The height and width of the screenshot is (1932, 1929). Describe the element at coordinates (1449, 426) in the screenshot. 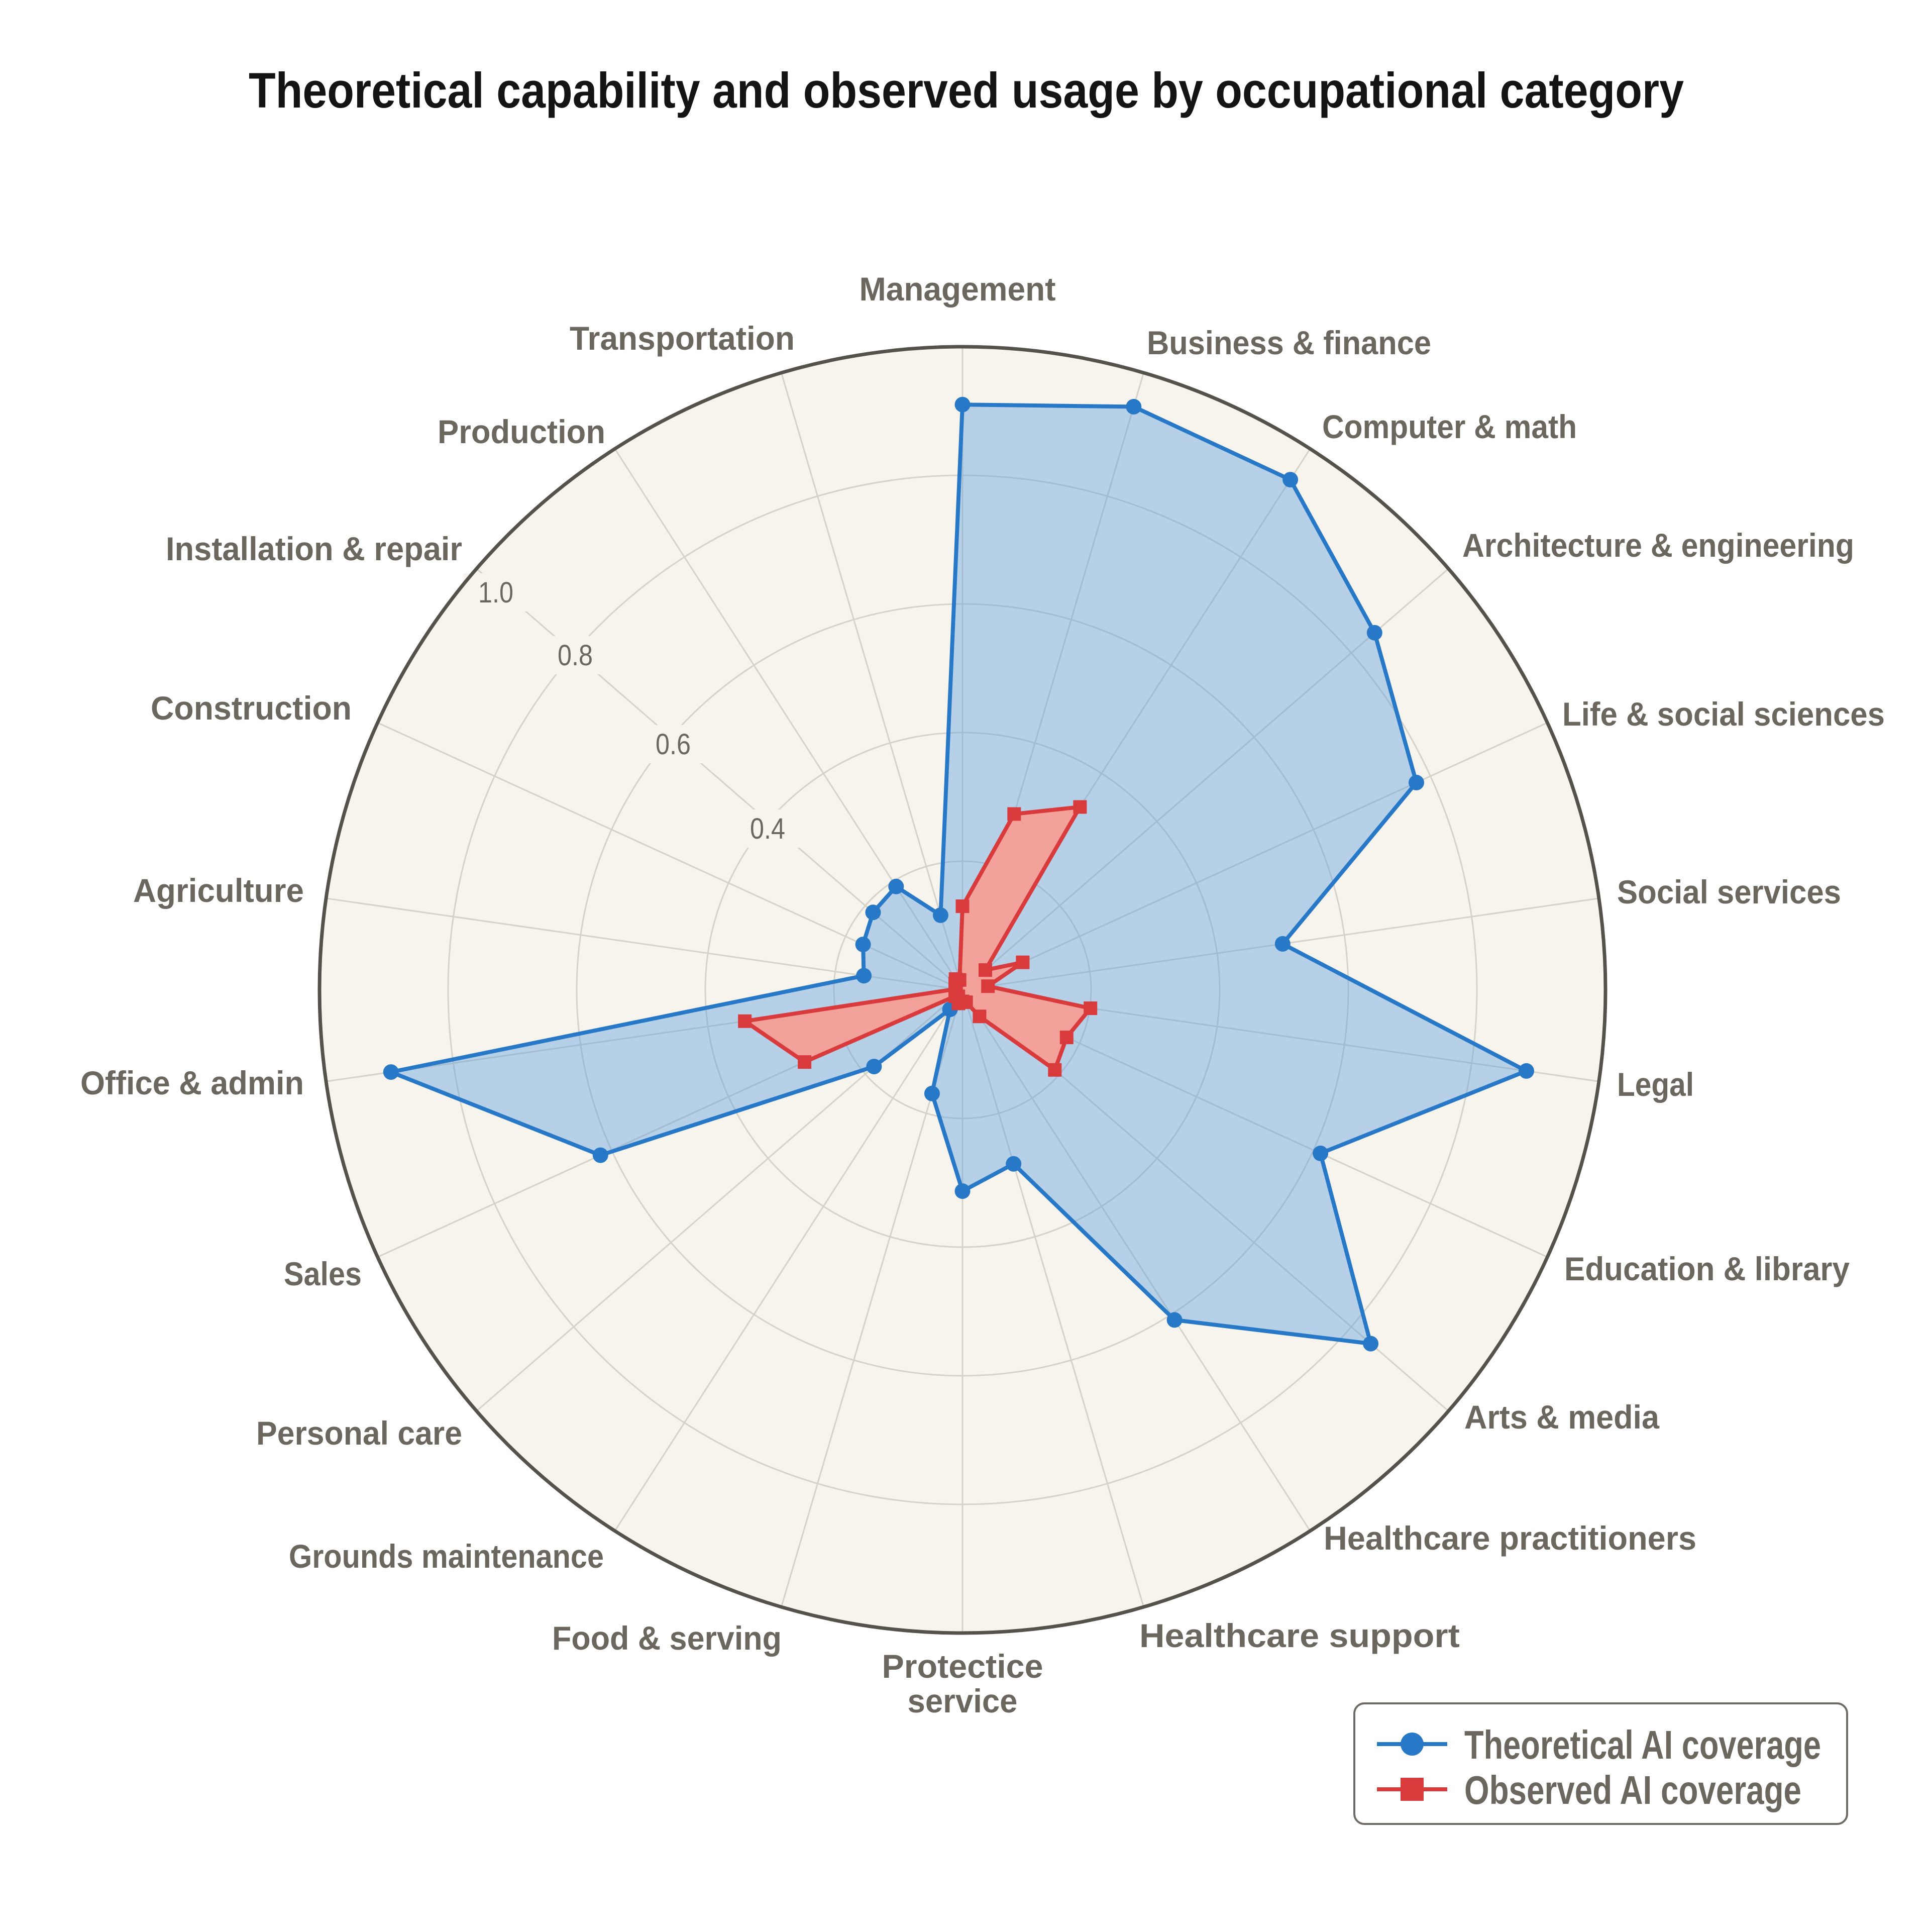

I see `svg-text: Computer & math` at that location.